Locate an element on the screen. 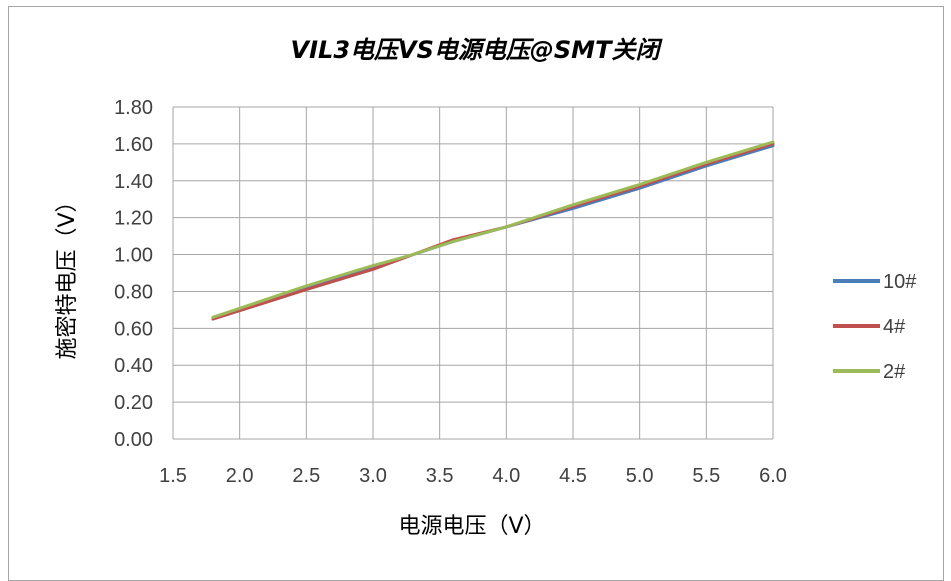 The width and height of the screenshot is (951, 581). x-tick-labels: 1.5 2.0 2.5 3.0 3.5 4.0 4.5 5.0 5.5 6.0 is located at coordinates (473, 476).